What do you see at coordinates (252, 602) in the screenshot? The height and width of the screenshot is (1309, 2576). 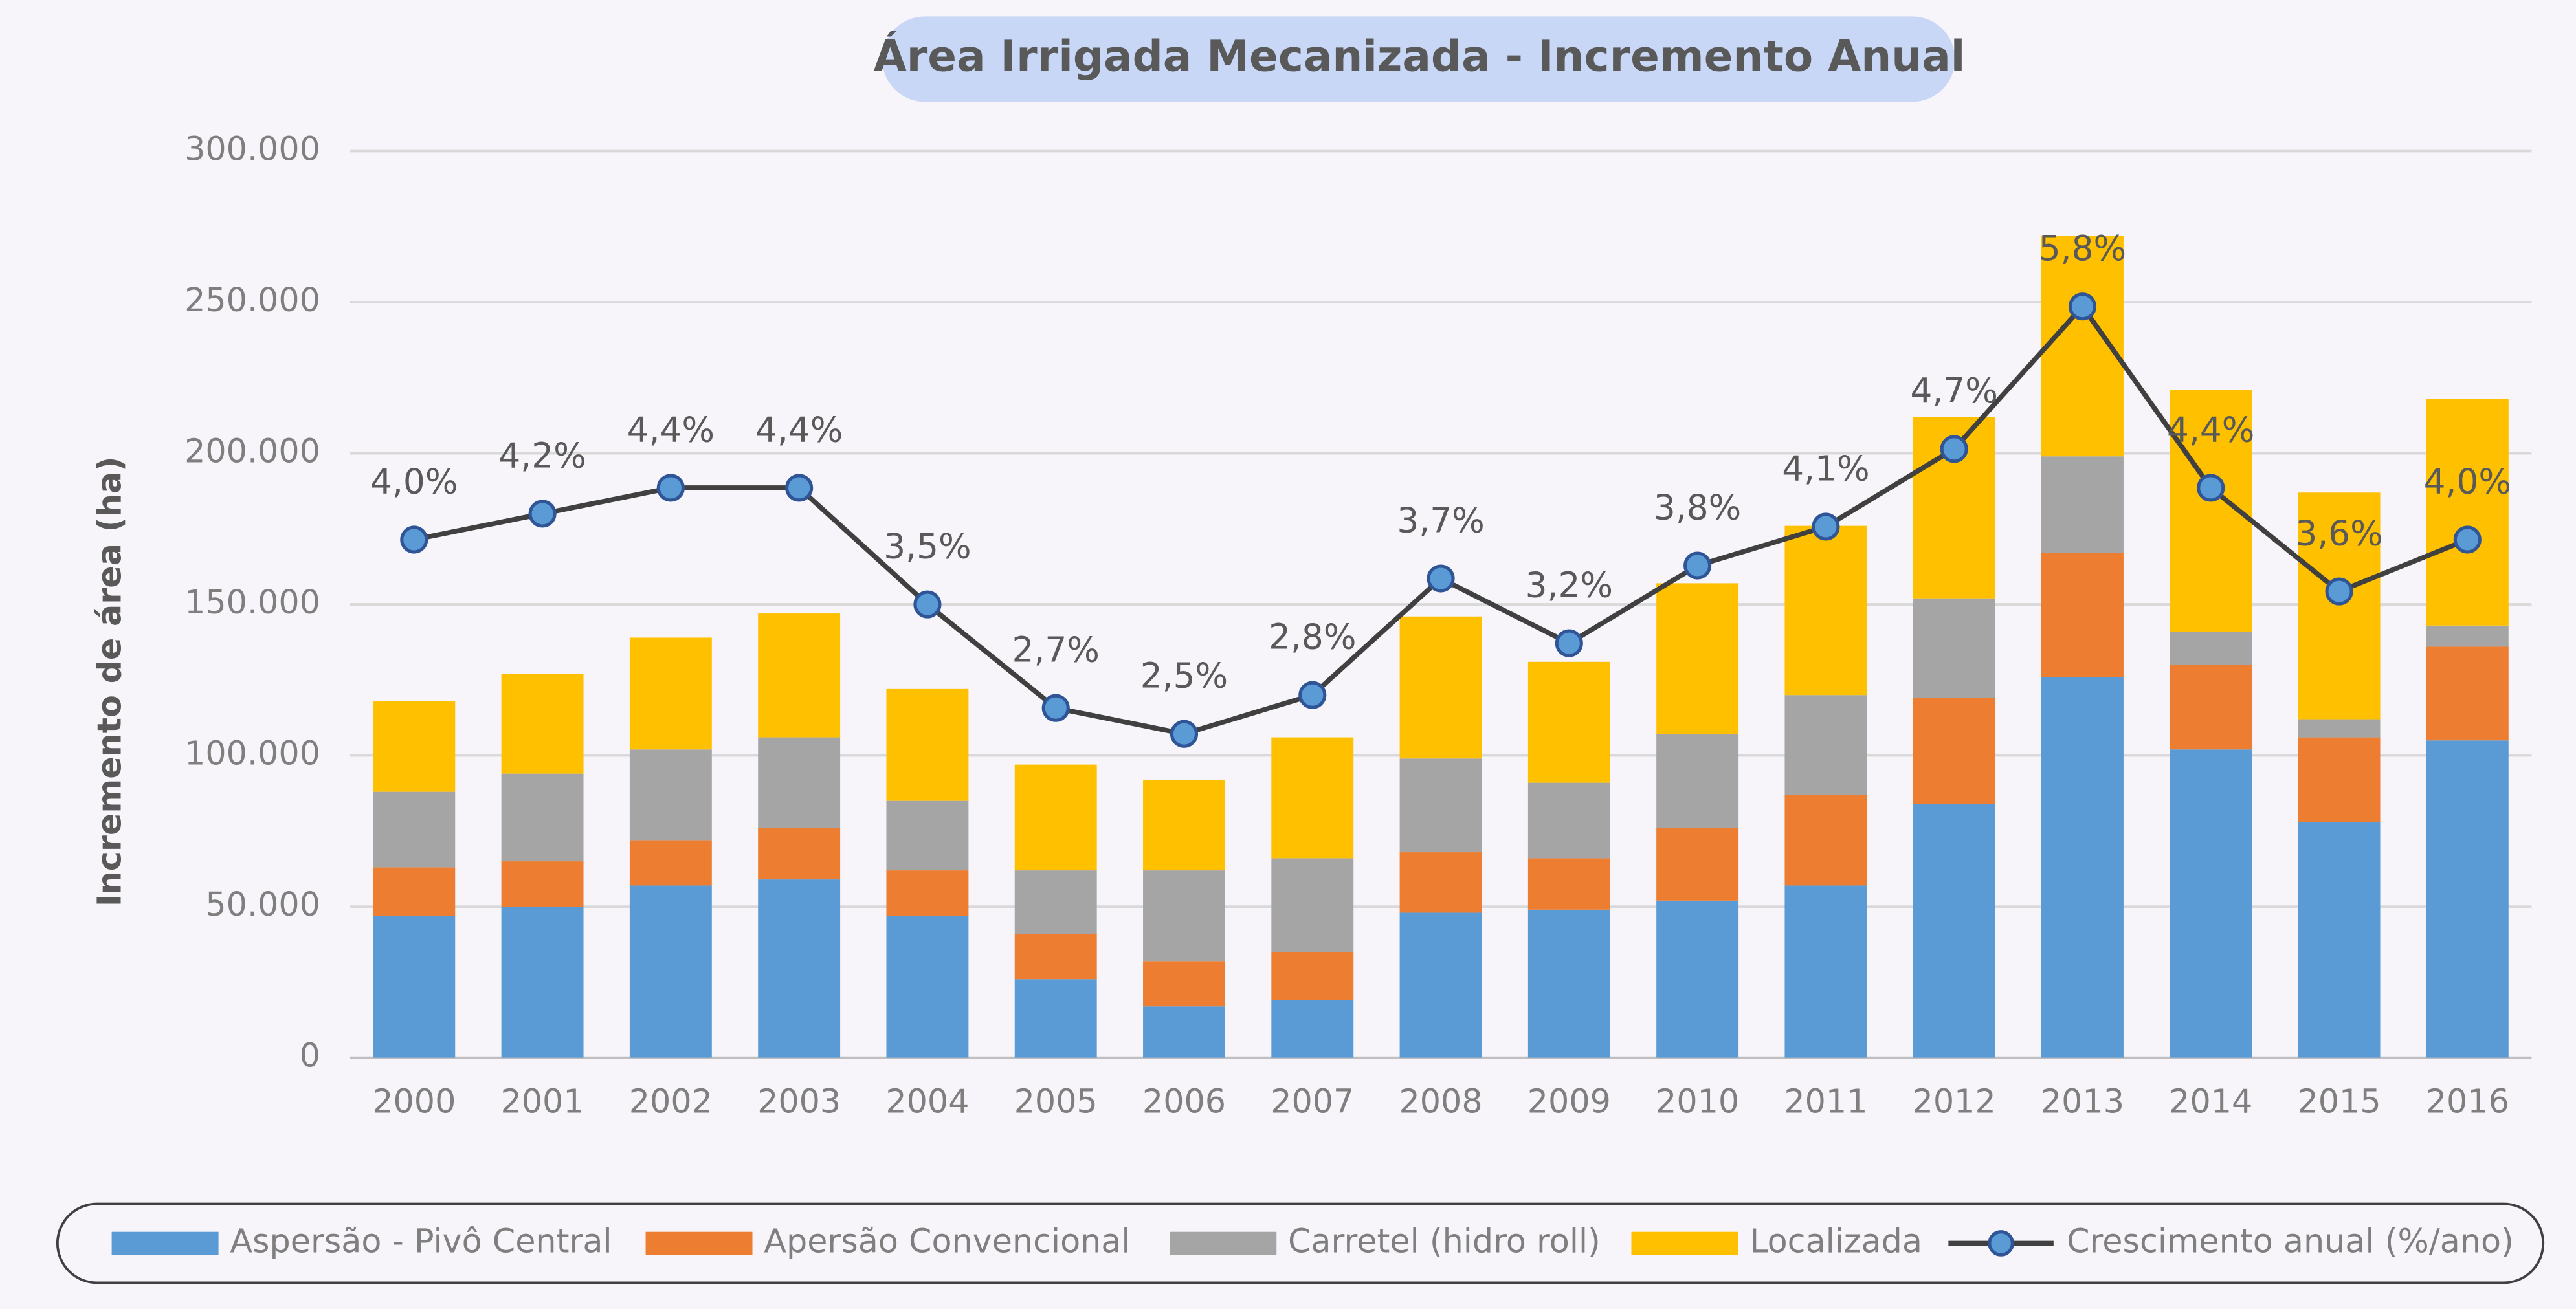 I see `y-tick-label: 150.000` at bounding box center [252, 602].